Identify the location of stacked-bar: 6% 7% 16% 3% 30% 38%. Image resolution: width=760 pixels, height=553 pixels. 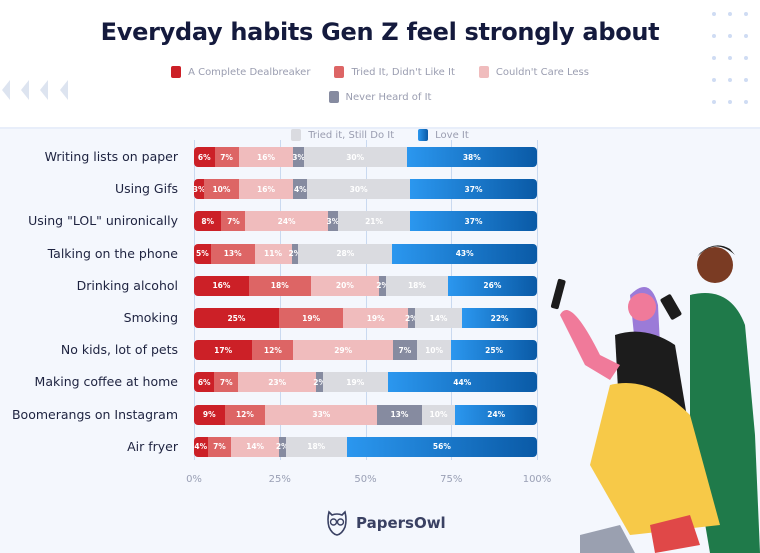
(365, 157).